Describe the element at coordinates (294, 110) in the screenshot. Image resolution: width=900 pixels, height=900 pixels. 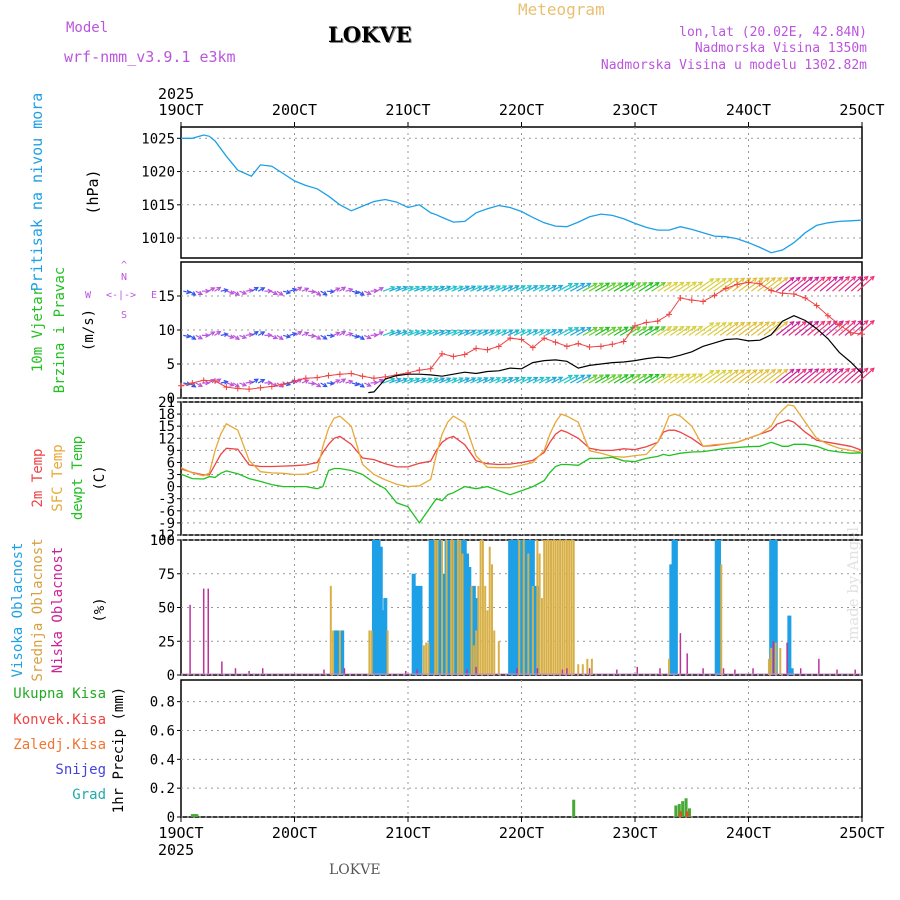
I see `x-tick-label-top: 20OCT` at that location.